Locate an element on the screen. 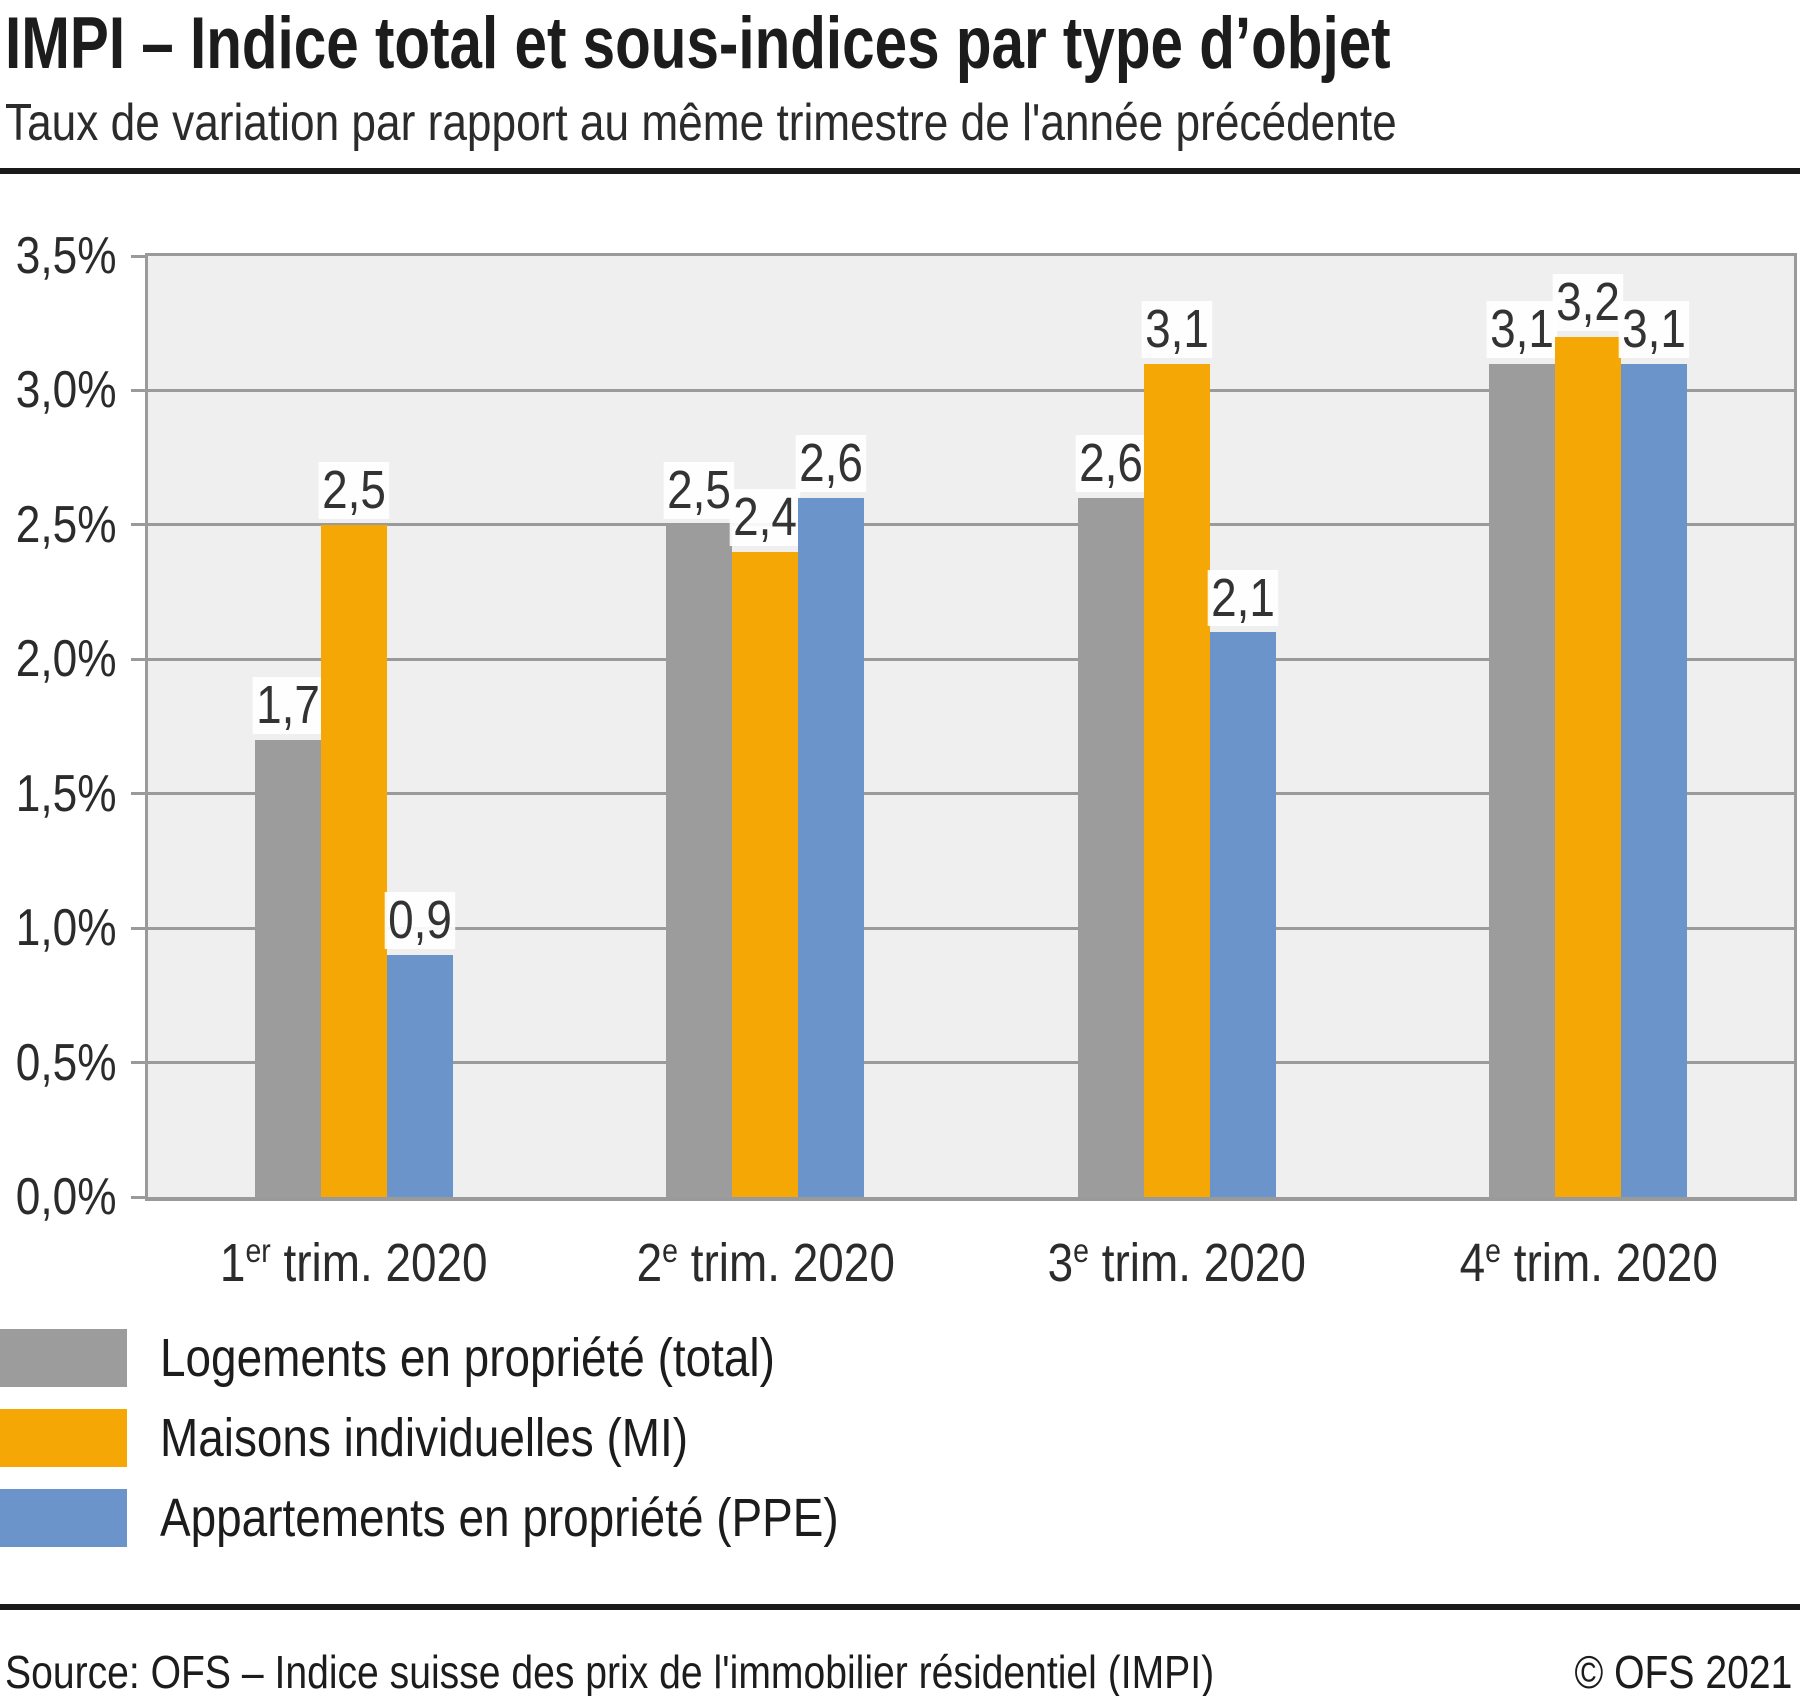 Image resolution: width=1800 pixels, height=1696 pixels. y-tick-label: 1,5% is located at coordinates (66, 793).